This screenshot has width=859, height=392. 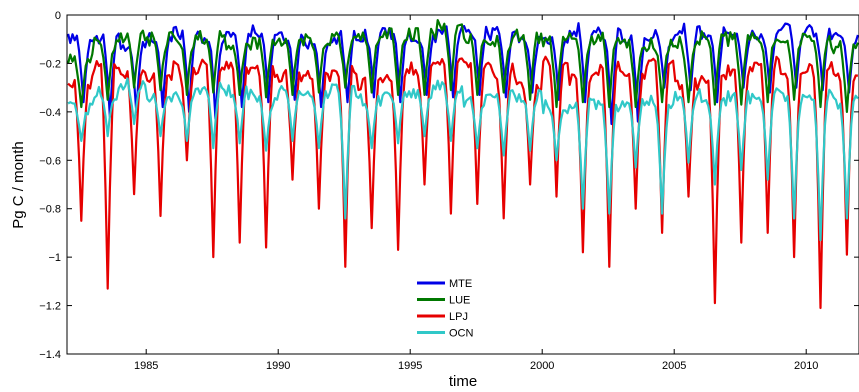 What do you see at coordinates (460, 284) in the screenshot?
I see `legend-label-mte: MTE` at bounding box center [460, 284].